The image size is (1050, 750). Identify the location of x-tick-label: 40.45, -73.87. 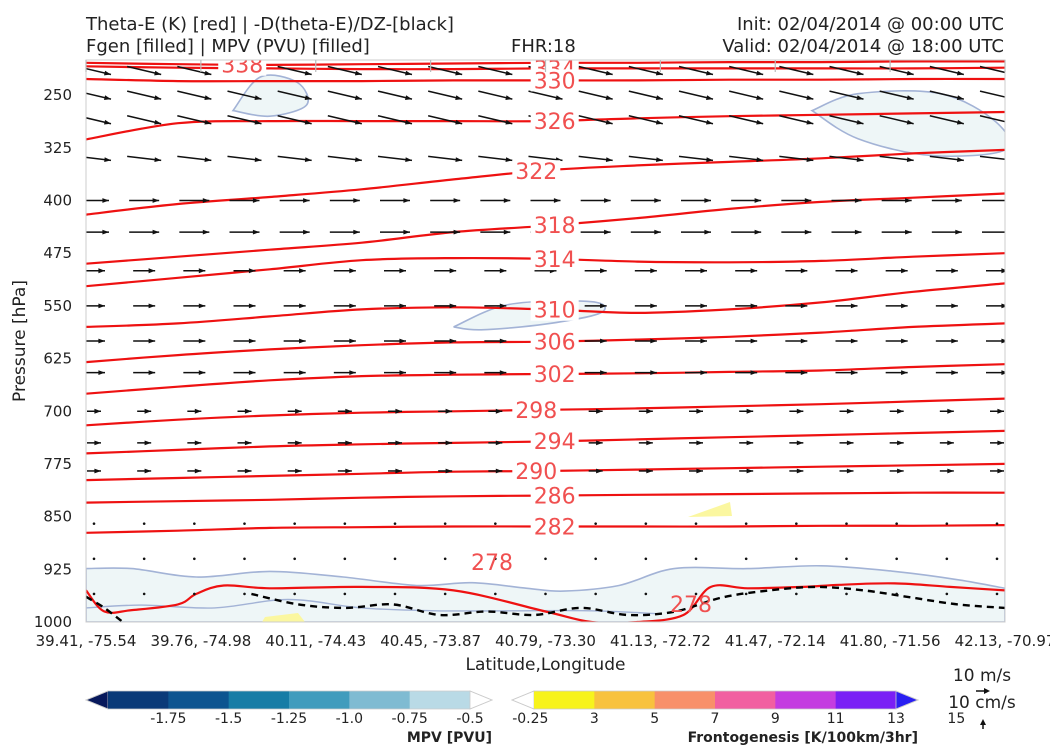
(430, 641).